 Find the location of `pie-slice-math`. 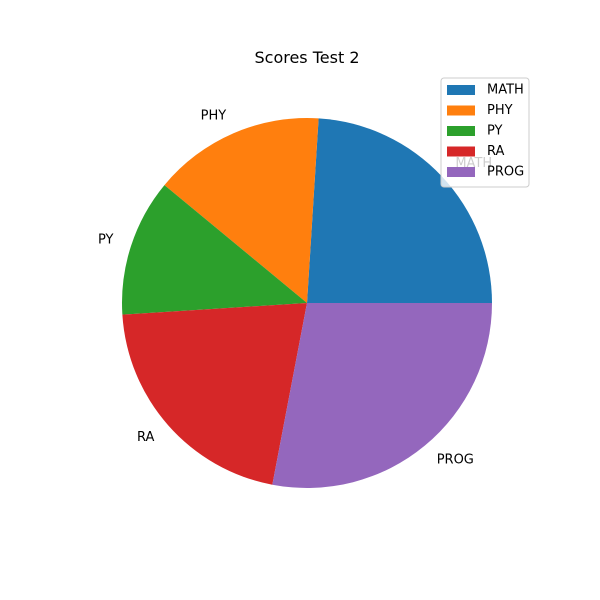

pie-slice-math is located at coordinates (399, 211).